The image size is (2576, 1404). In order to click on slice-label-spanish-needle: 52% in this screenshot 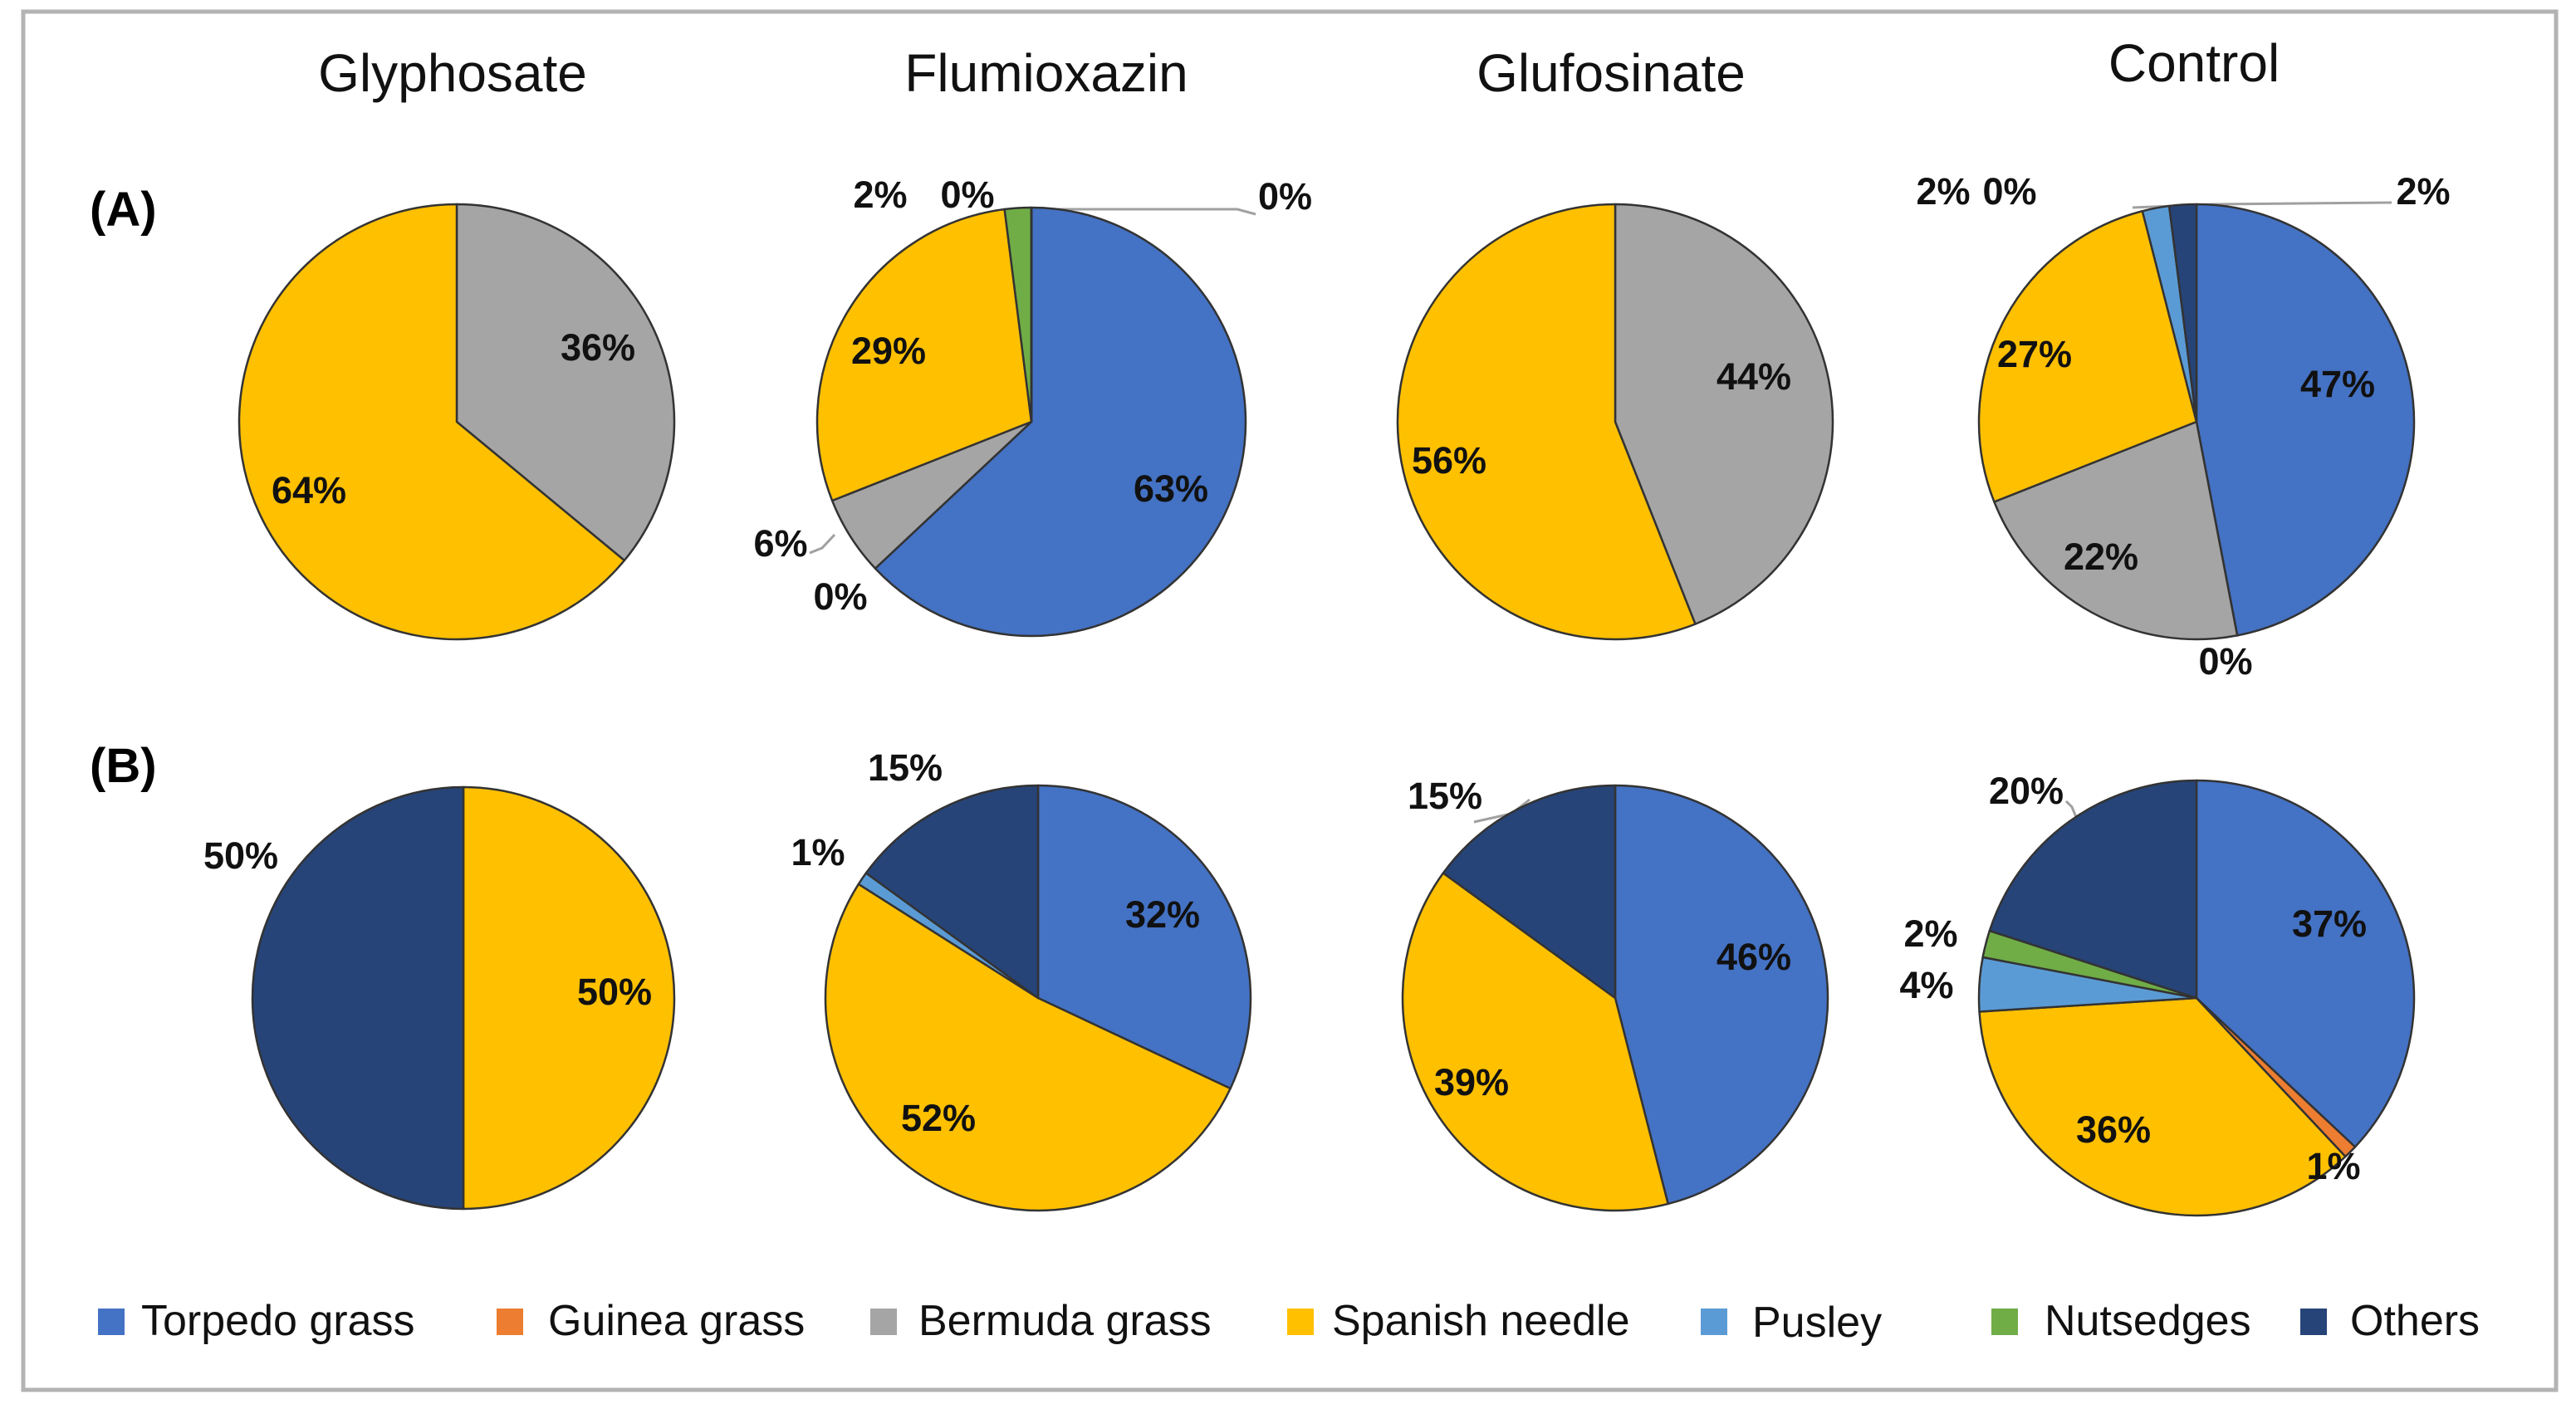, I will do `click(938, 1118)`.